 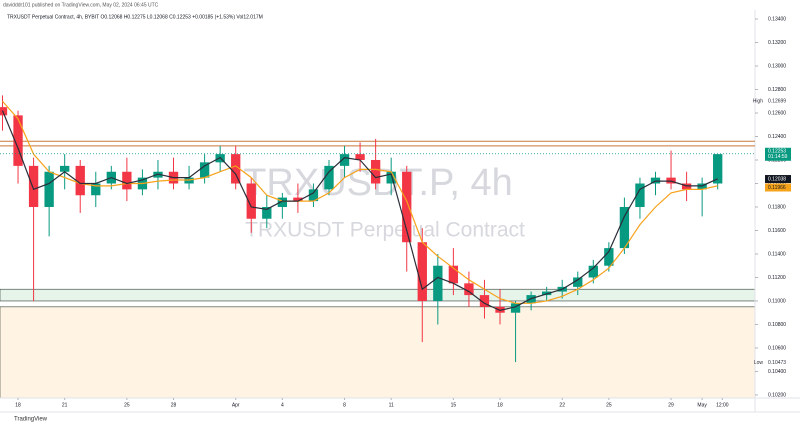 What do you see at coordinates (391, 405) in the screenshot?
I see `x-tick-label: 11` at bounding box center [391, 405].